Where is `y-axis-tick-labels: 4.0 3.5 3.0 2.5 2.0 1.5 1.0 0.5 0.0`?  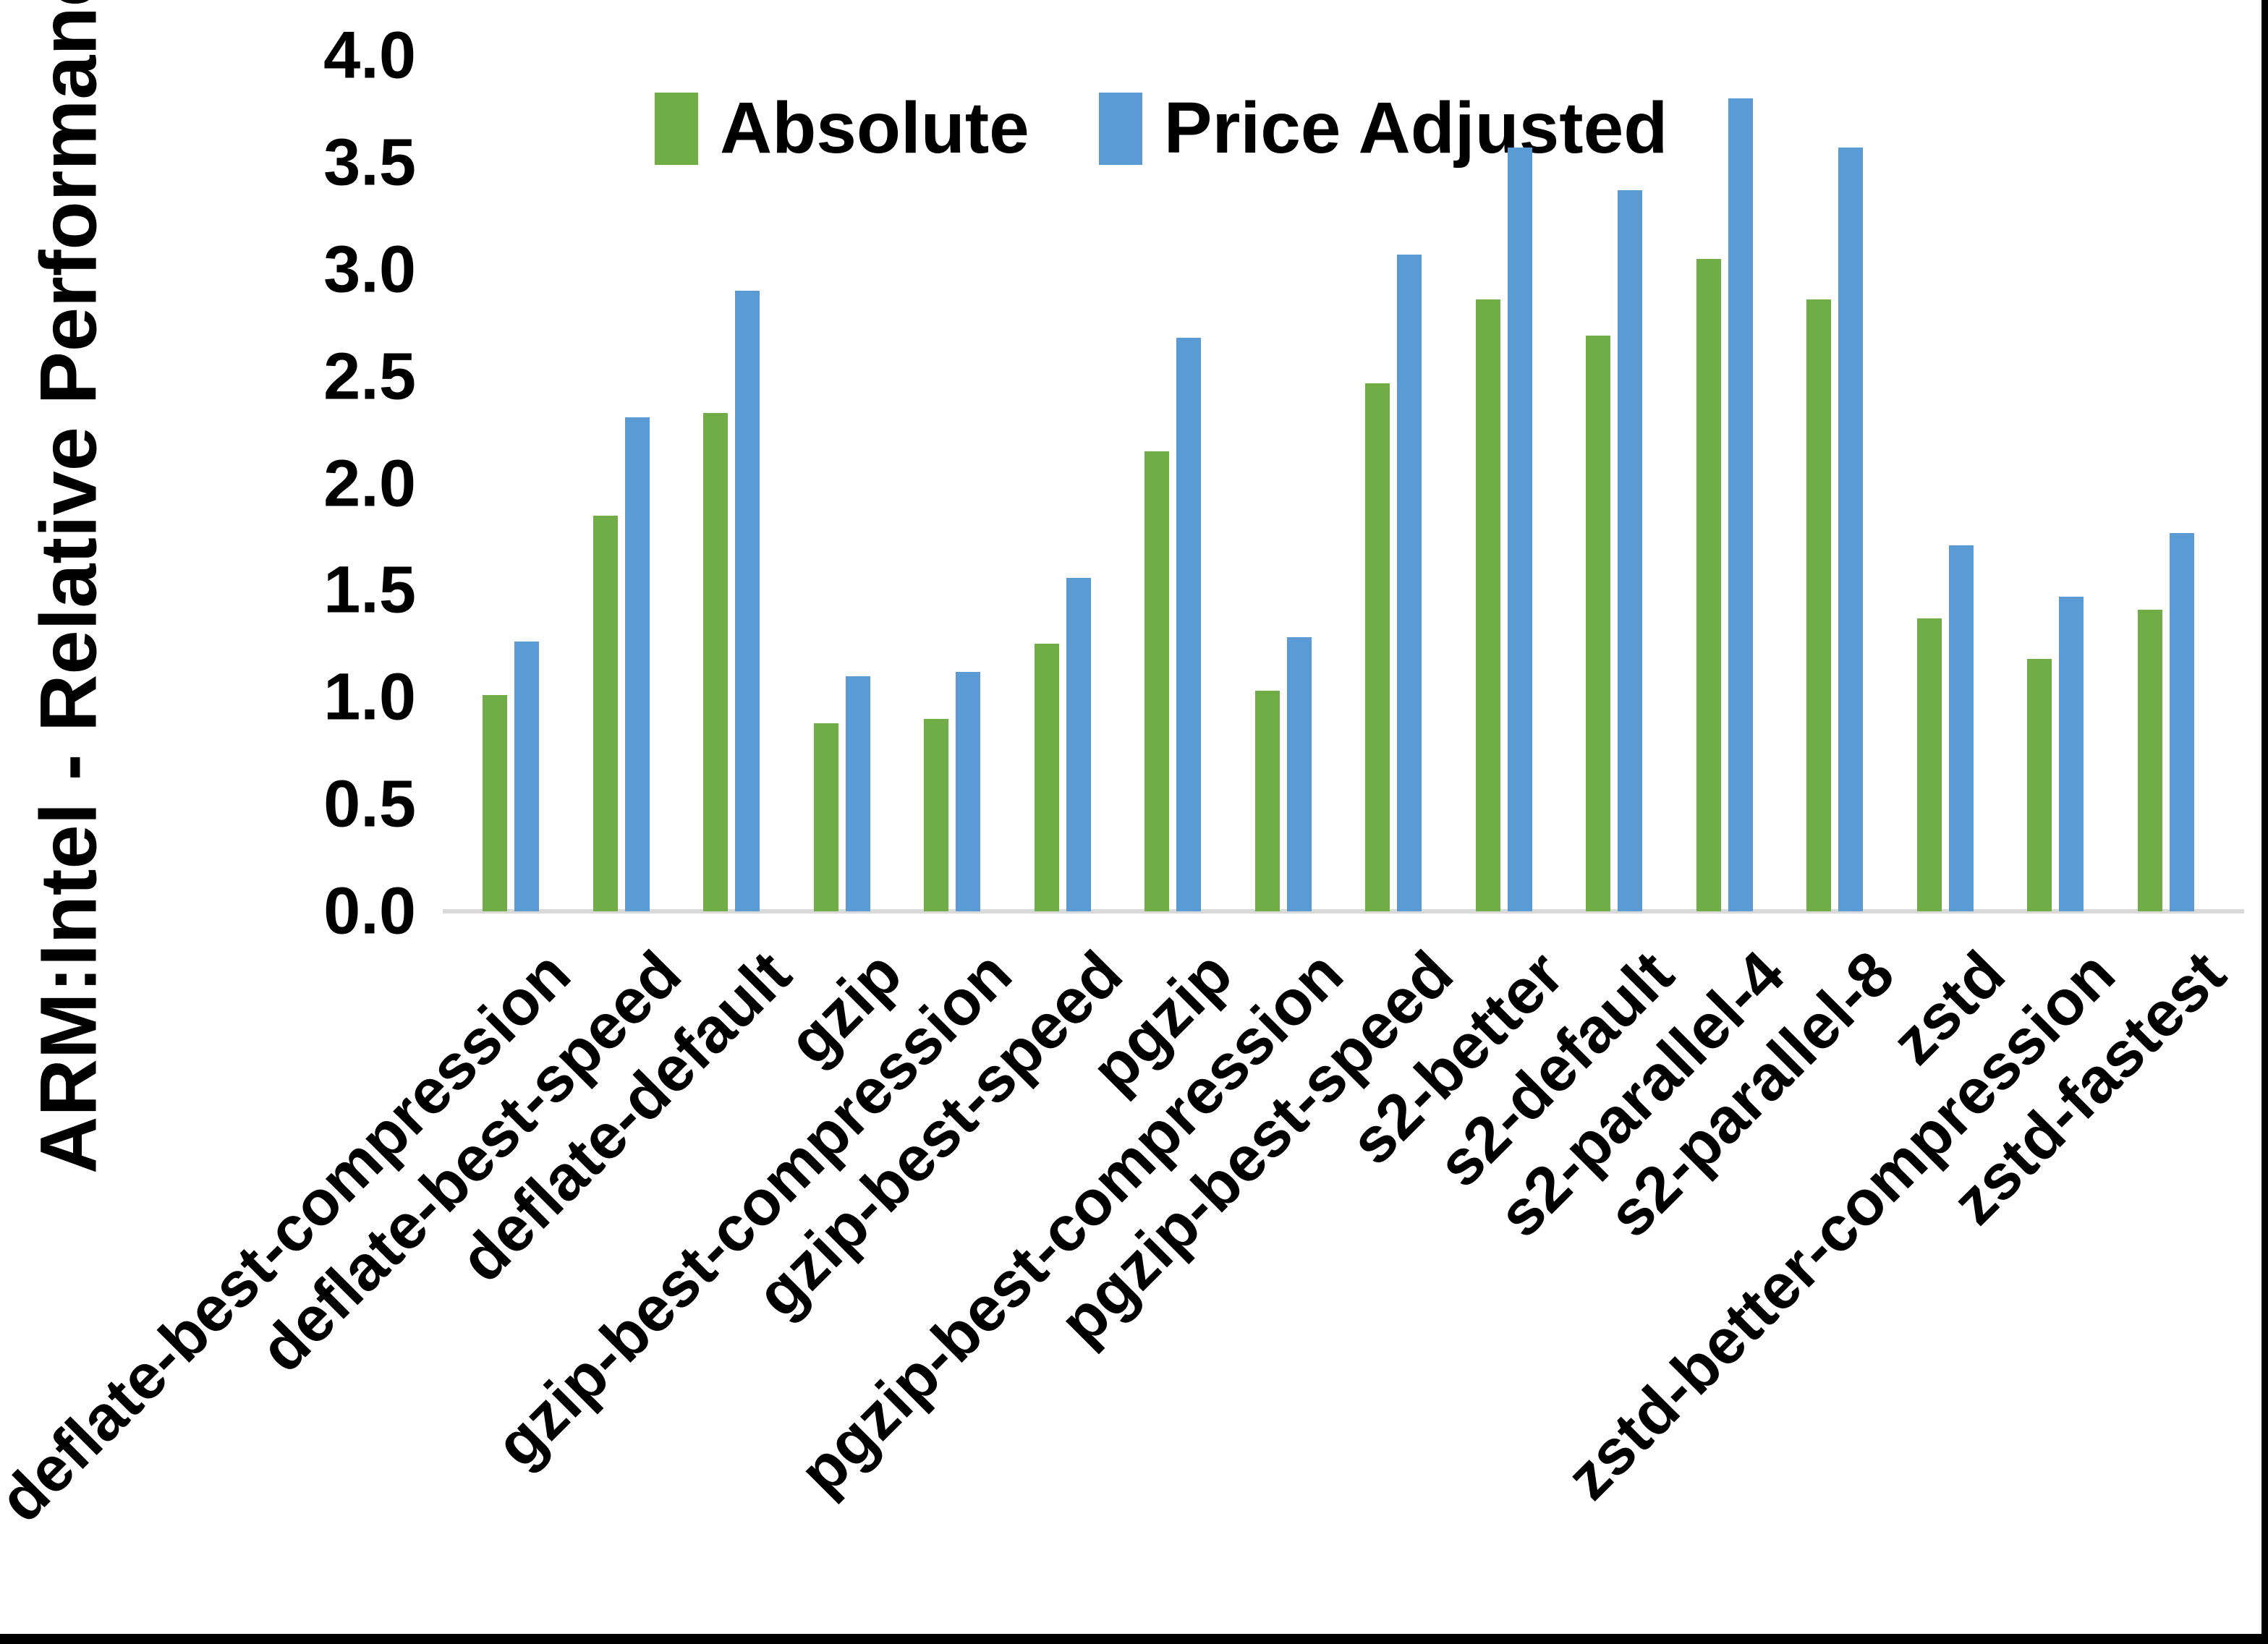
y-axis-tick-labels: 4.0 3.5 3.0 2.5 2.0 1.5 1.0 0.5 0.0 is located at coordinates (208, 483).